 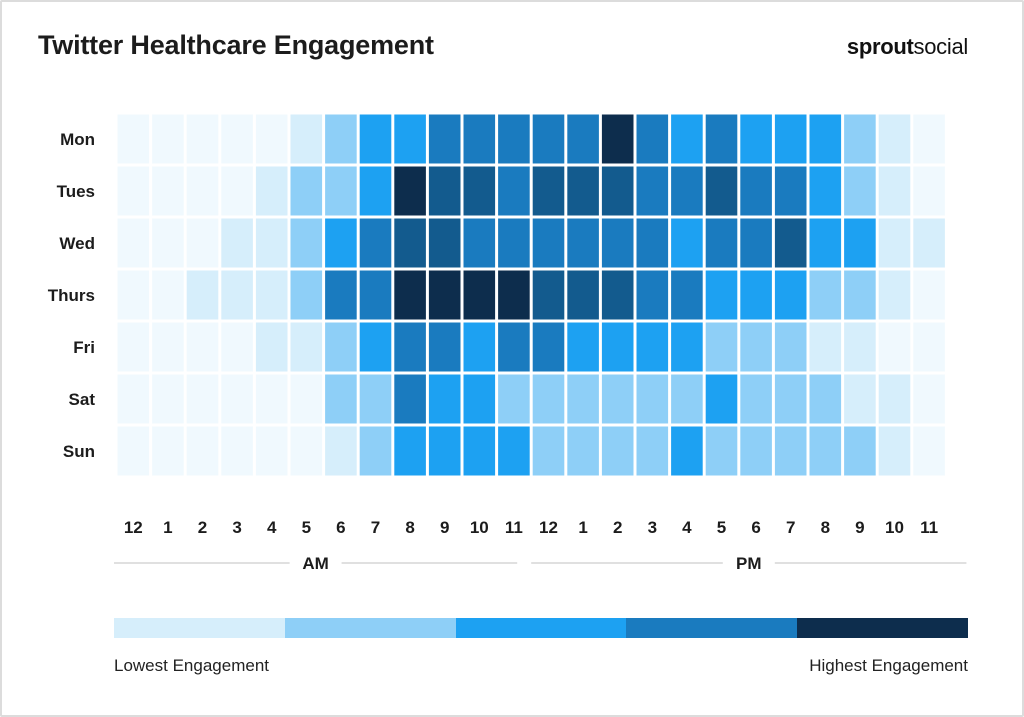 I want to click on hour-tick-label: 10, so click(x=479, y=527).